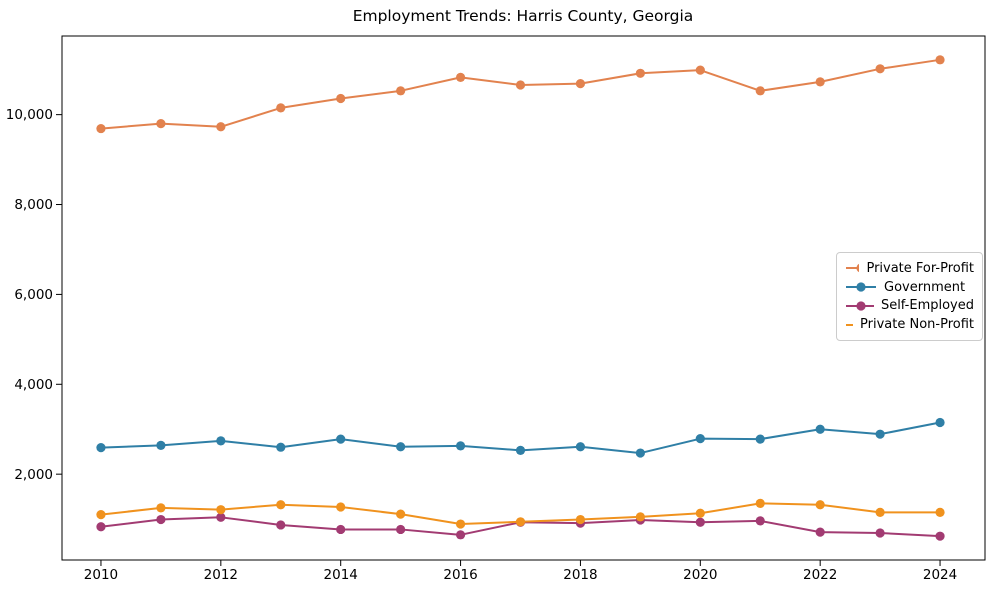 This screenshot has height=600, width=1000. Describe the element at coordinates (820, 575) in the screenshot. I see `x-tick-label: 2022` at that location.